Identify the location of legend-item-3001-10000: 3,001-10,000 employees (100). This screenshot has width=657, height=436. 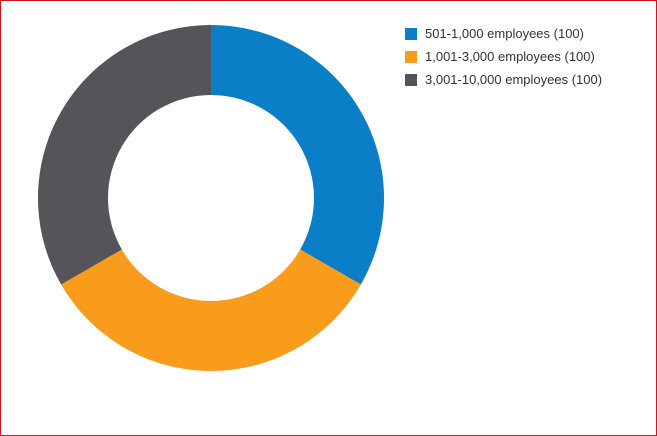
(503, 79).